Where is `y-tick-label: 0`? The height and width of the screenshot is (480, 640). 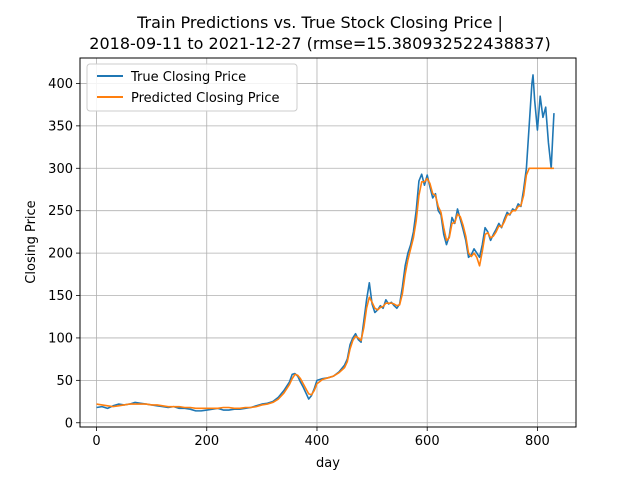 y-tick-label: 0 is located at coordinates (69, 423).